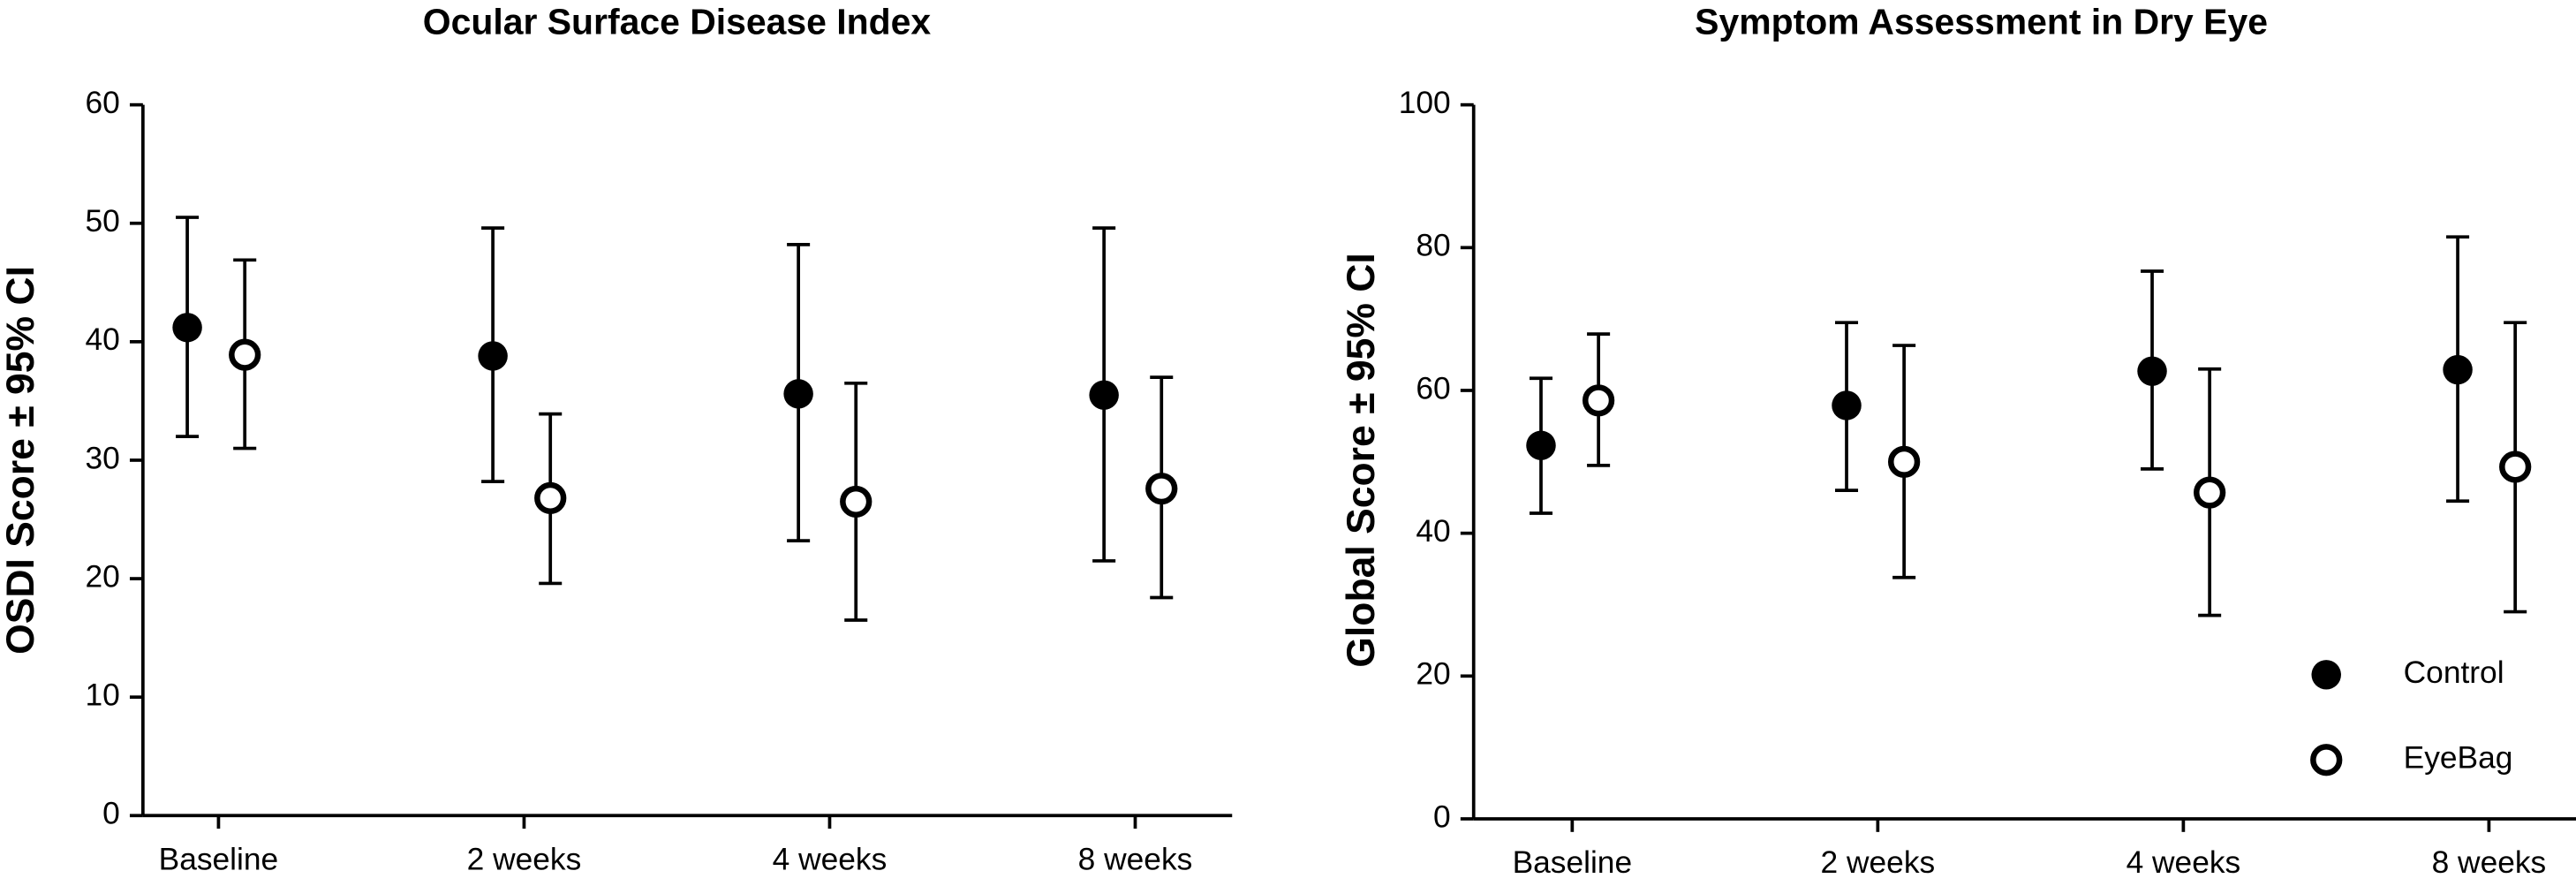 The image size is (2576, 886). Describe the element at coordinates (103, 695) in the screenshot. I see `y-tick-label: 10` at that location.